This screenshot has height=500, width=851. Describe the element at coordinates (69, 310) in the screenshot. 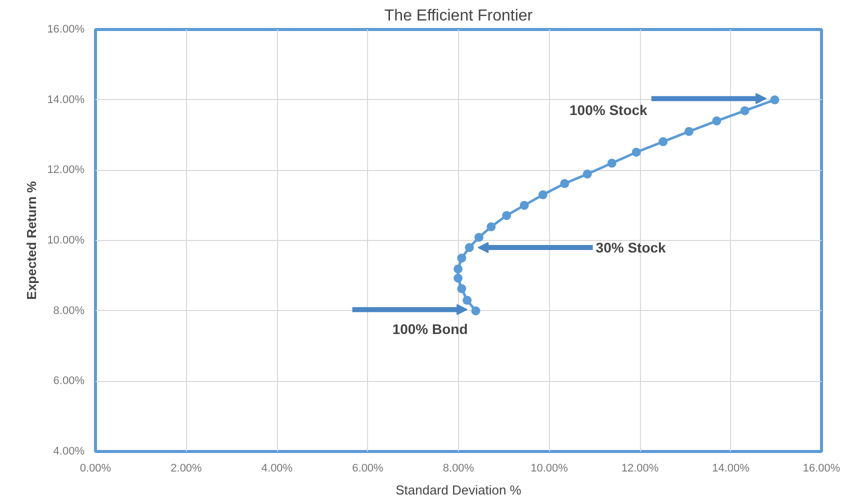

I see `y-tick-label: 8.00%` at that location.